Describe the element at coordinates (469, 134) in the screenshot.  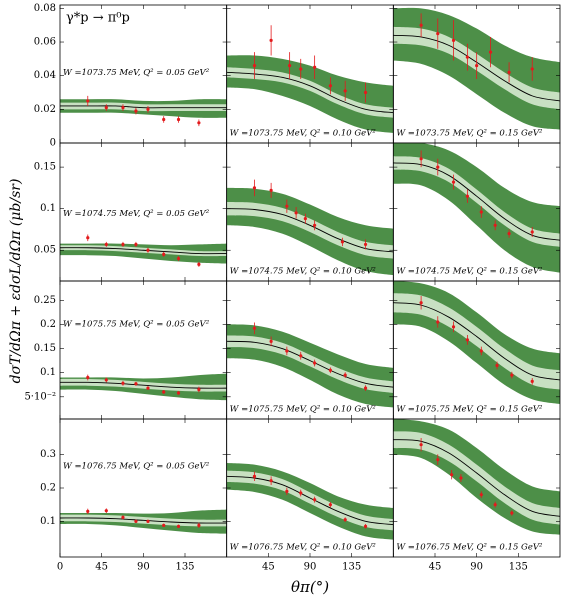
I see `panel-annotation: W =1073.75 MeV, Q² = 0.15 GeV²` at that location.